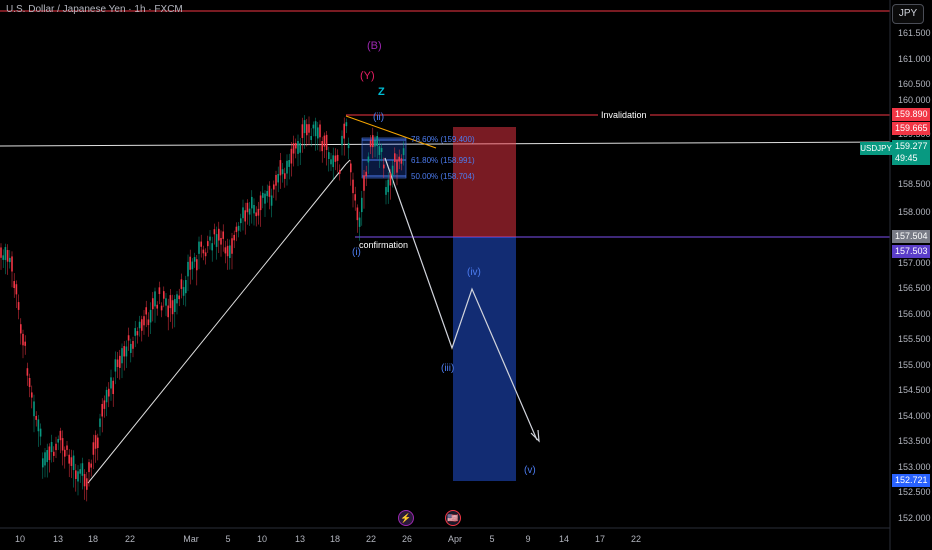 This screenshot has width=932, height=550. What do you see at coordinates (914, 184) in the screenshot?
I see `price-label: 158.500` at bounding box center [914, 184].